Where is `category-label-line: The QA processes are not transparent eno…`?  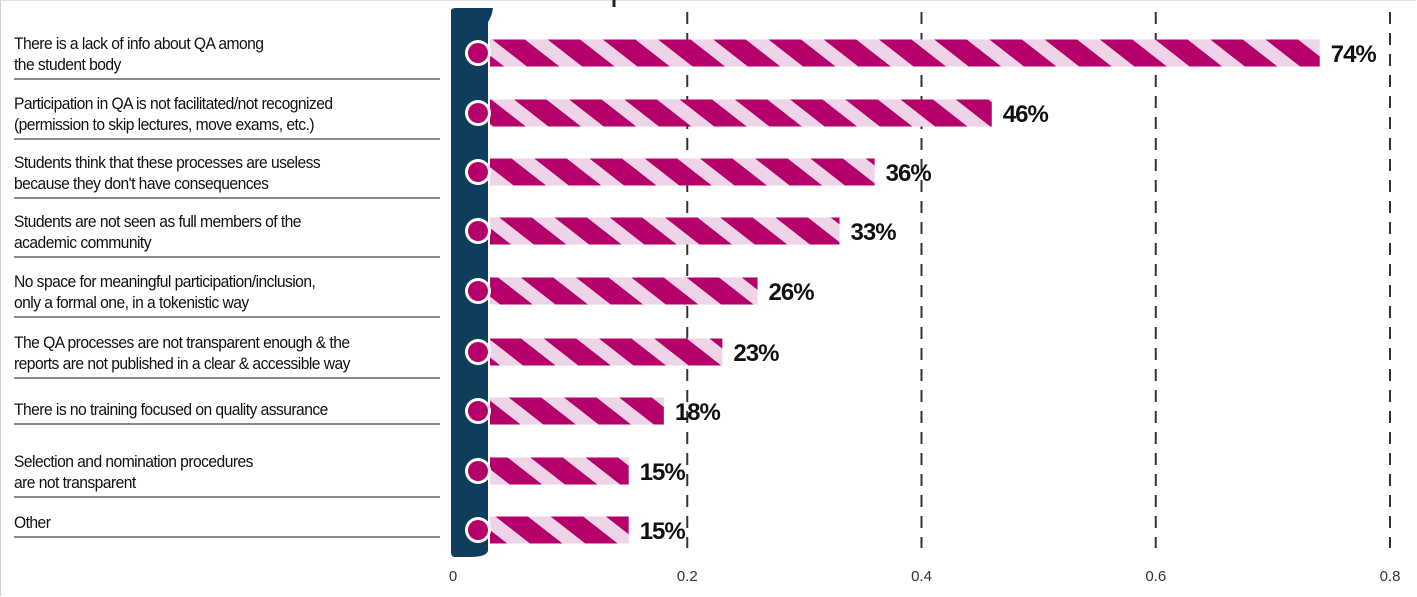 category-label-line: The QA processes are not transparent eno… is located at coordinates (182, 342).